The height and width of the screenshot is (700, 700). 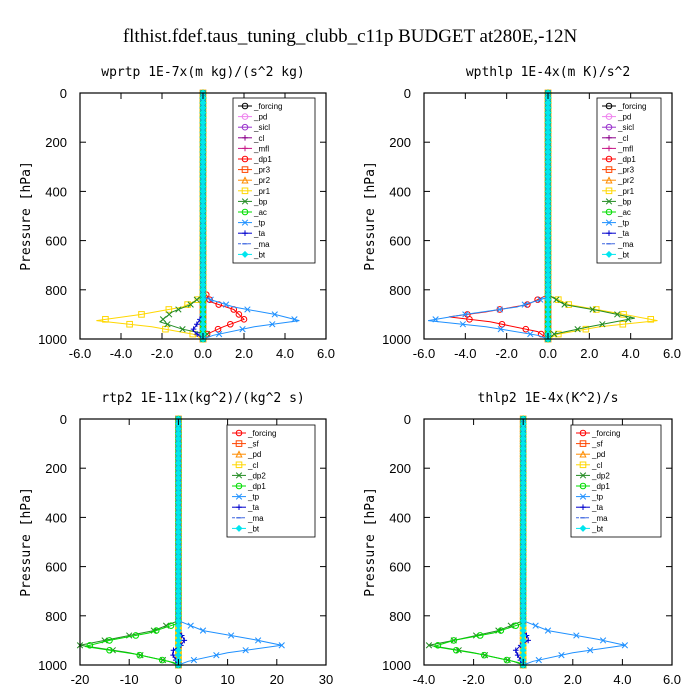 I want to click on panel-title: wprtp 1E-7x(m kg)/(s^2 kg), so click(x=203, y=72).